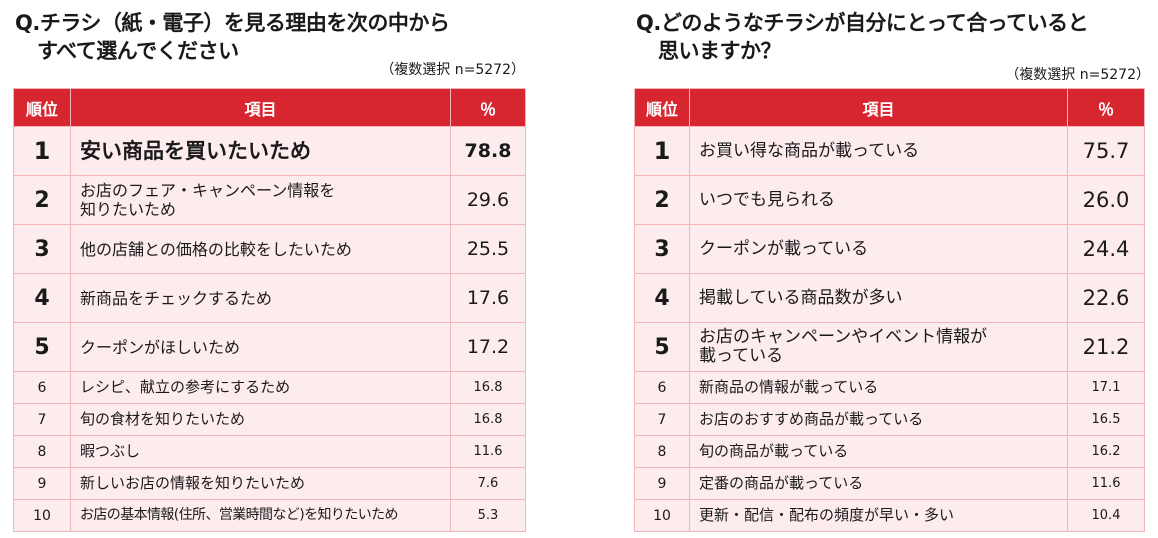 This screenshot has height=538, width=1158. I want to click on percent-cell: 16.5, so click(1106, 419).